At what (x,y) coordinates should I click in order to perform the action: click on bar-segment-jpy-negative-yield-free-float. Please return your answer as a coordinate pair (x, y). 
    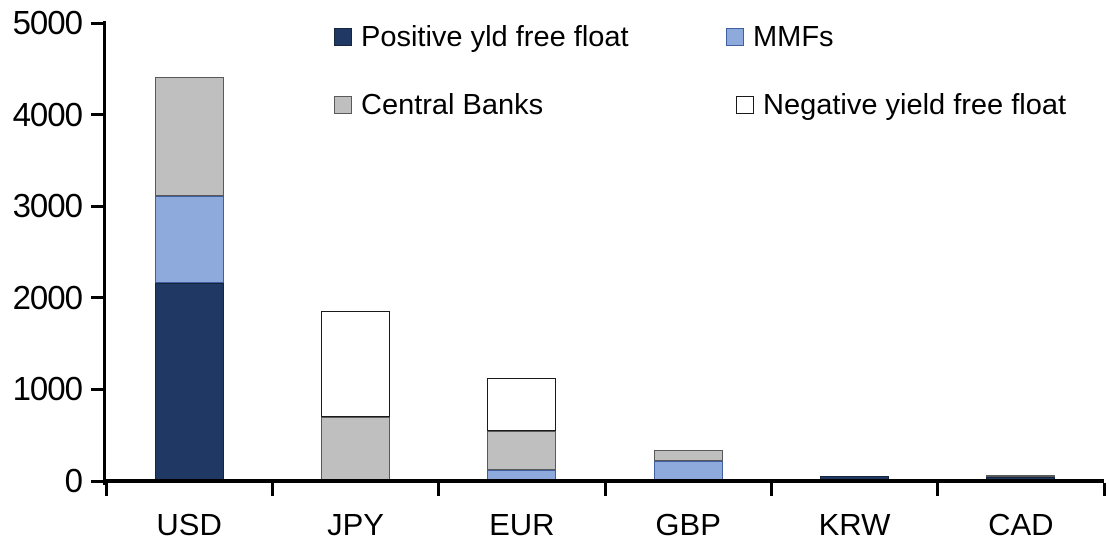
    Looking at the image, I should click on (355, 363).